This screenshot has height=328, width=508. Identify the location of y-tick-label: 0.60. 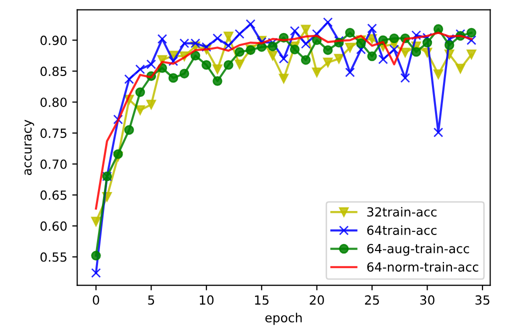
(53, 226).